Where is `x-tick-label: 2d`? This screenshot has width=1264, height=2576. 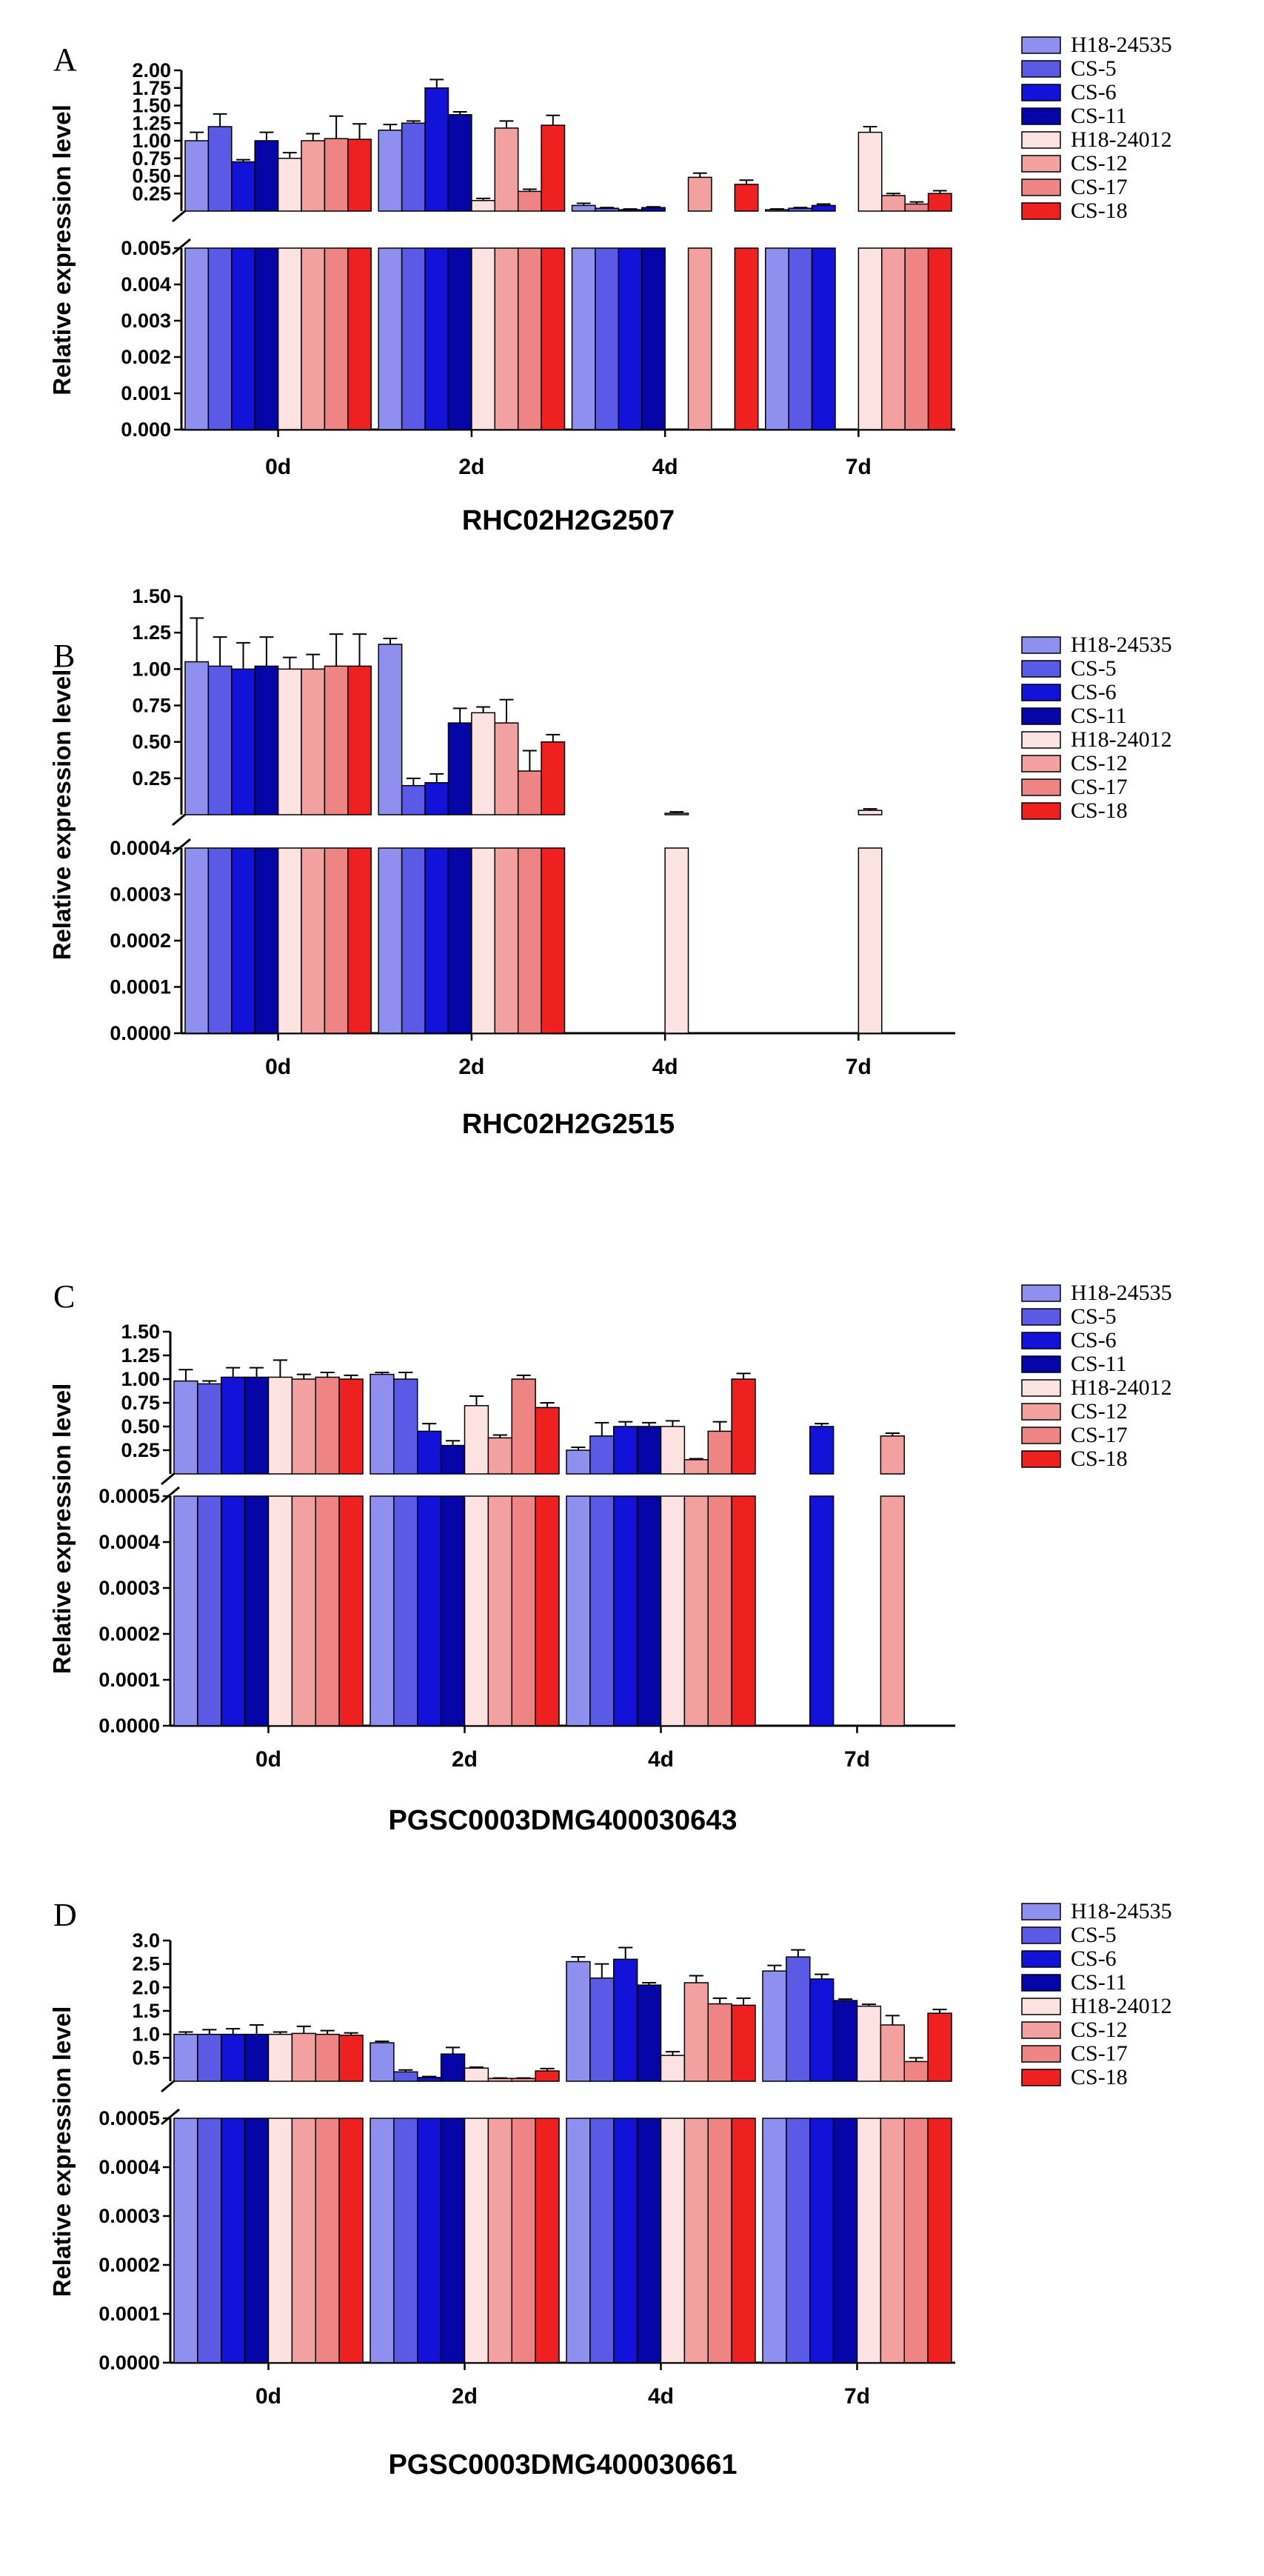
x-tick-label: 2d is located at coordinates (471, 467).